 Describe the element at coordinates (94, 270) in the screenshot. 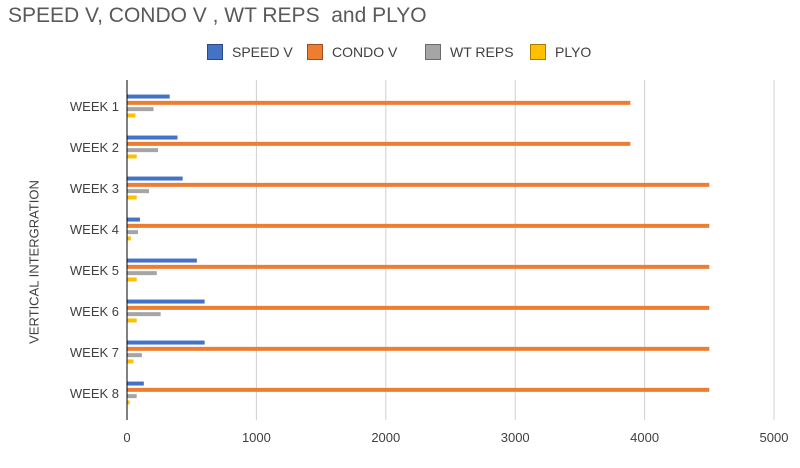

I see `category-label: WEEK 5` at that location.